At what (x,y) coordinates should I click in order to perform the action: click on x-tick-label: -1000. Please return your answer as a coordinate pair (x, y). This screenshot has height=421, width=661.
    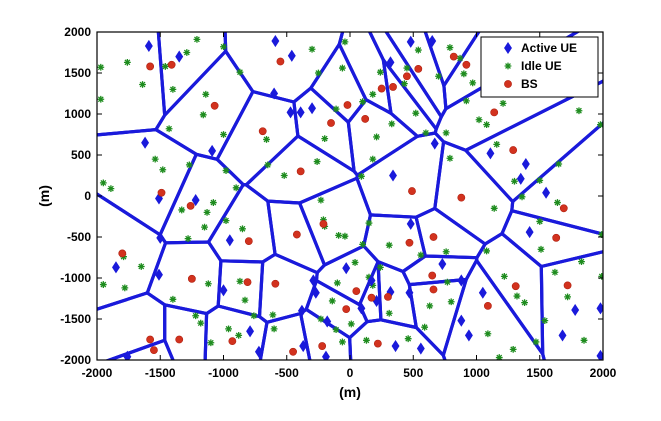
    Looking at the image, I should click on (223, 373).